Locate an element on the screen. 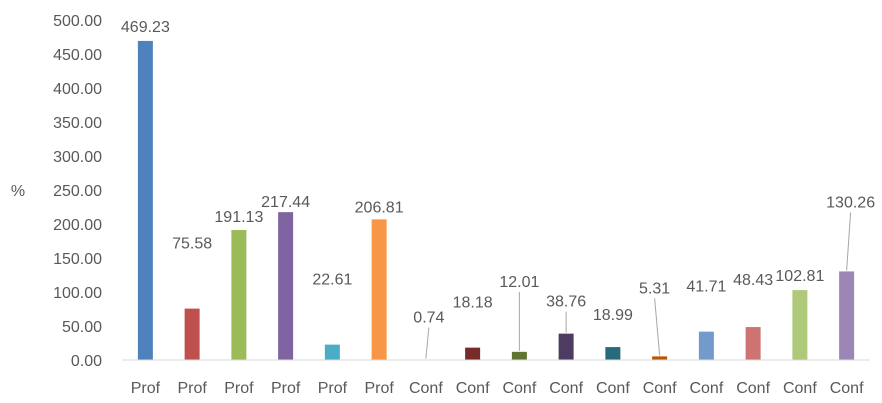  data-label: 18.99 is located at coordinates (613, 315).